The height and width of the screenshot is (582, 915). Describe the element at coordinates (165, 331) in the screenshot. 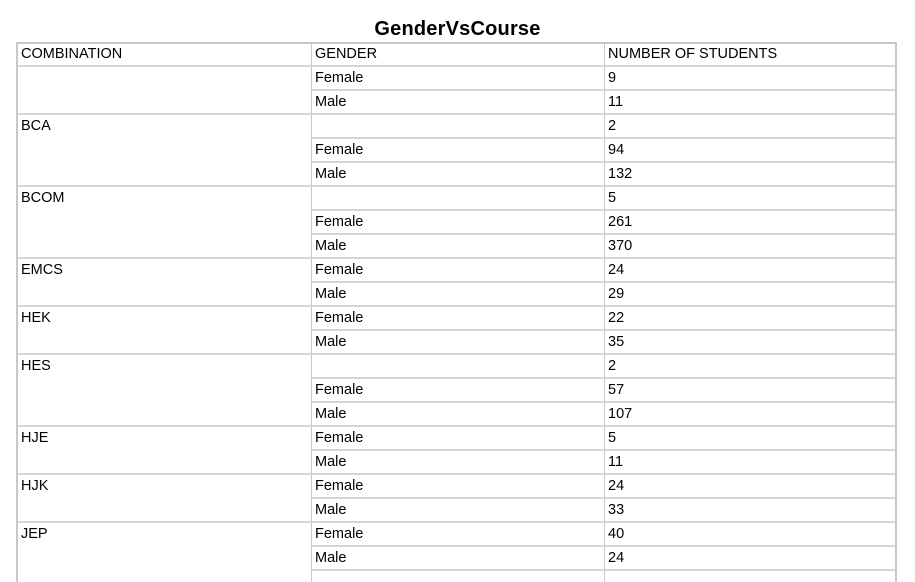

I see `combination-cell: HEK` at that location.